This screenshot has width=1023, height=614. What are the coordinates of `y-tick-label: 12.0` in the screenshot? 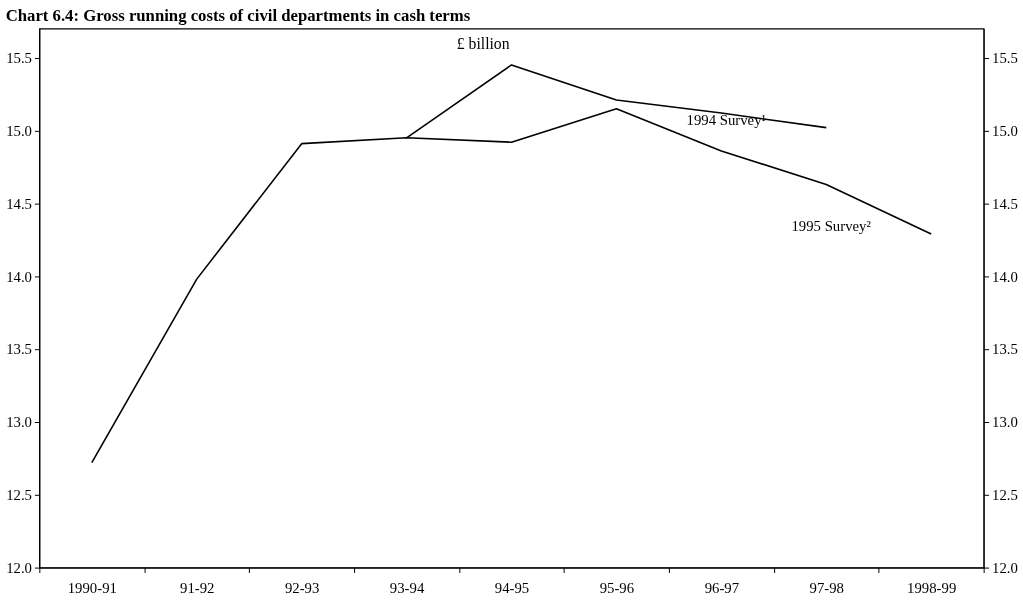 It's located at (19, 568).